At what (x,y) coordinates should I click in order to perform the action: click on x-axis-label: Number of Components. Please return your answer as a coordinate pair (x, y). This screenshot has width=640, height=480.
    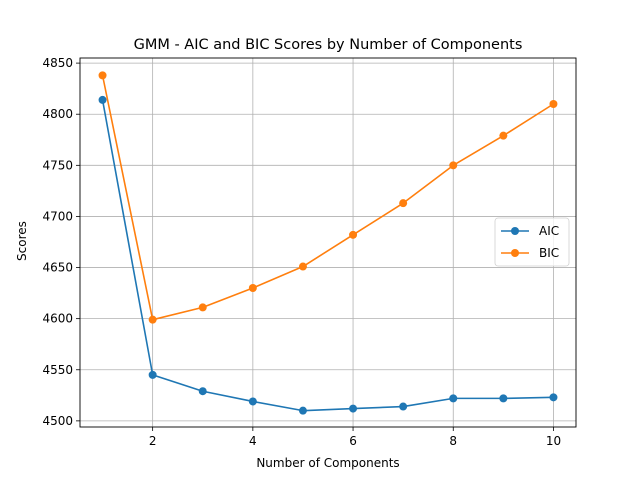
    Looking at the image, I should click on (327, 463).